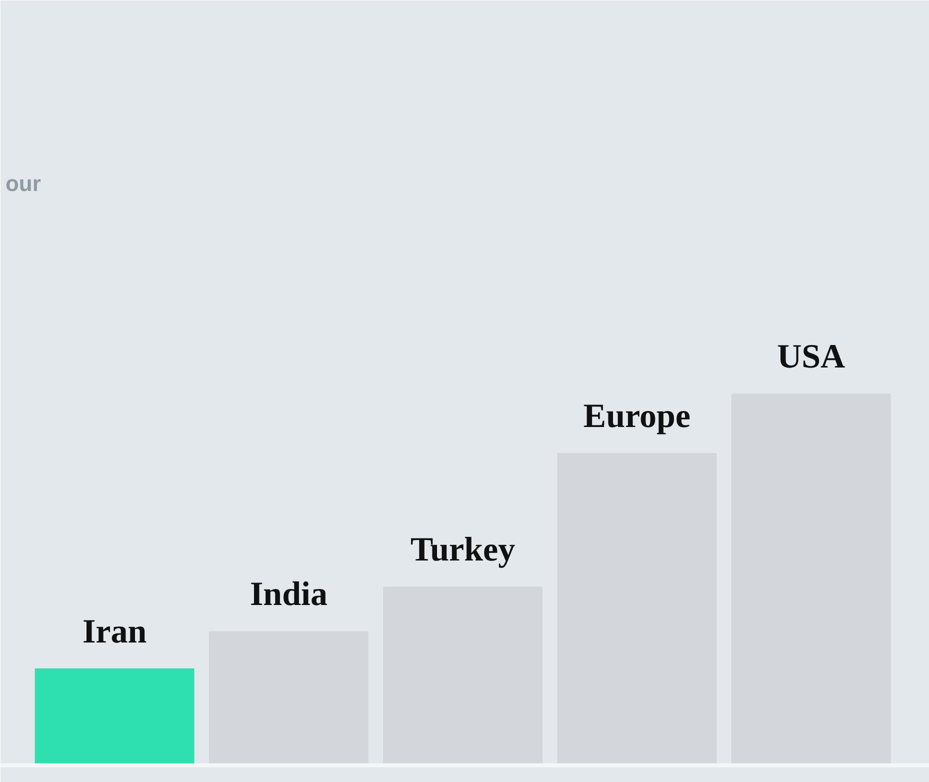 Image resolution: width=929 pixels, height=782 pixels. Describe the element at coordinates (637, 416) in the screenshot. I see `x-tick-label: Europe` at that location.